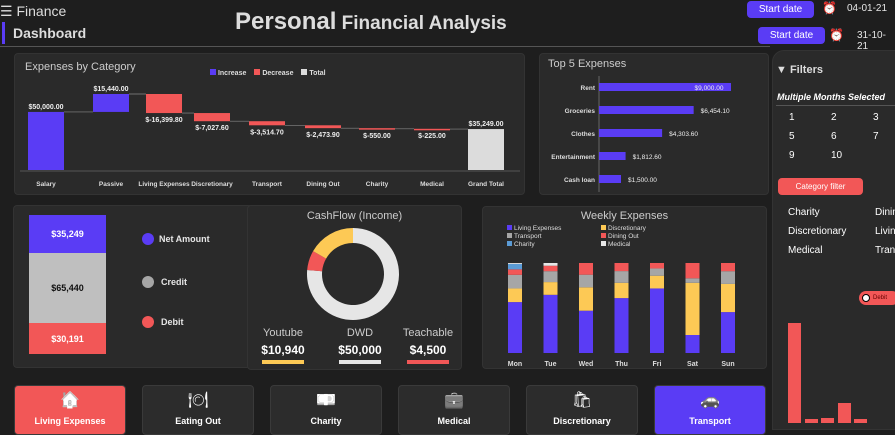  Describe the element at coordinates (70, 410) in the screenshot. I see `category-tile: 🏠 Living Expenses` at that location.